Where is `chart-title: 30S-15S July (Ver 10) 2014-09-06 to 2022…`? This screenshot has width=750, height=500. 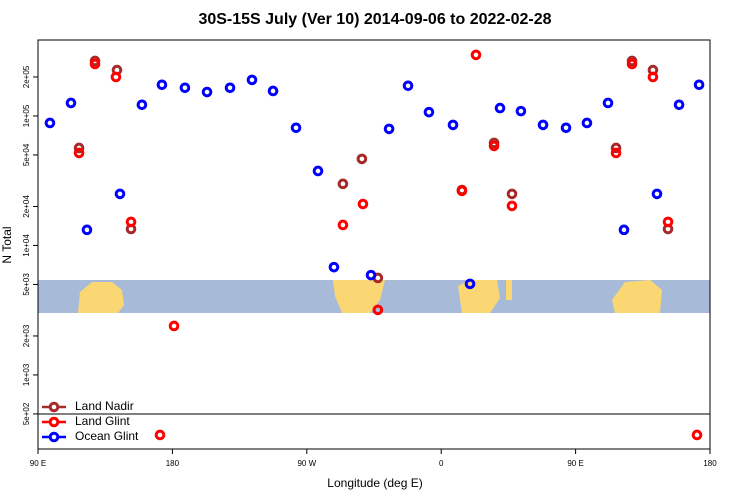
chart-title: 30S-15S July (Ver 10) 2014-09-06 to 2022… is located at coordinates (374, 19).